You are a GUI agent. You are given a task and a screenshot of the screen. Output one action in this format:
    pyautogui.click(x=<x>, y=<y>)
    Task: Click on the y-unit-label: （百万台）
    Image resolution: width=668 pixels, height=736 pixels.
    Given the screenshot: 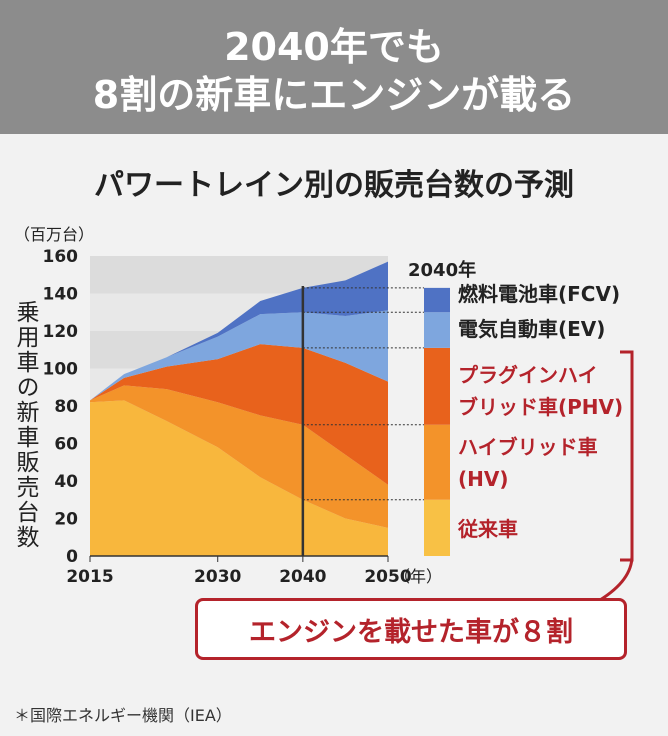 What is the action you would take?
    pyautogui.click(x=54, y=234)
    